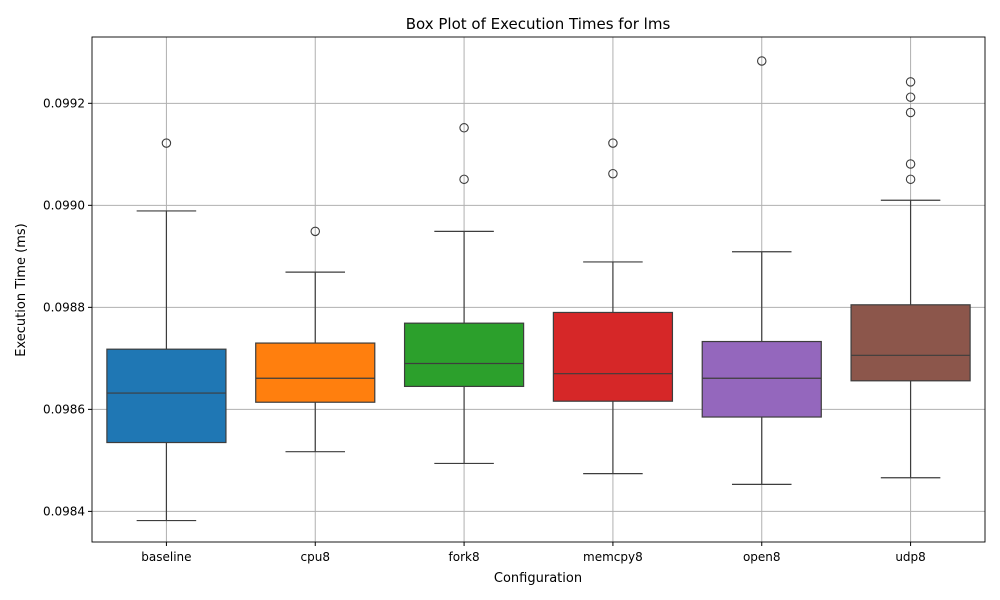 This screenshot has width=1000, height=600. I want to click on y-tick-label: 0.0988, so click(64, 307).